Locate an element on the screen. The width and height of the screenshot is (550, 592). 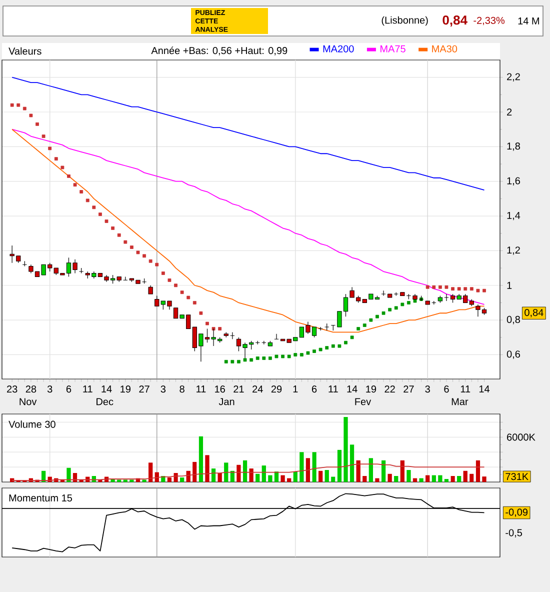
y-tick-label: 1 is located at coordinates (509, 285).